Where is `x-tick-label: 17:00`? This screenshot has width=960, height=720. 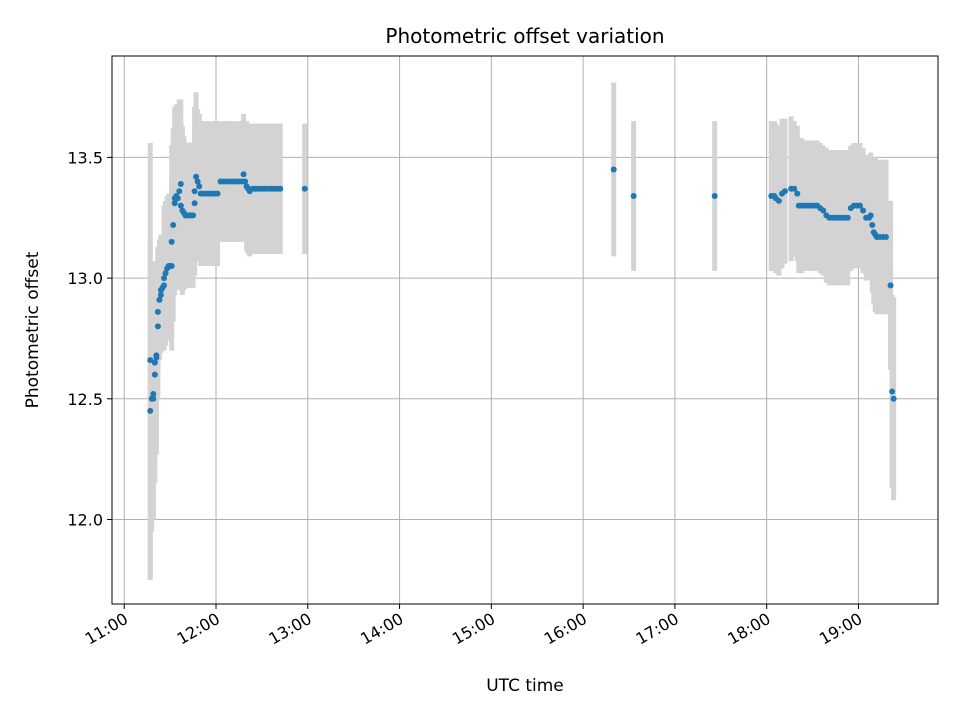 x-tick-label: 17:00 is located at coordinates (656, 629).